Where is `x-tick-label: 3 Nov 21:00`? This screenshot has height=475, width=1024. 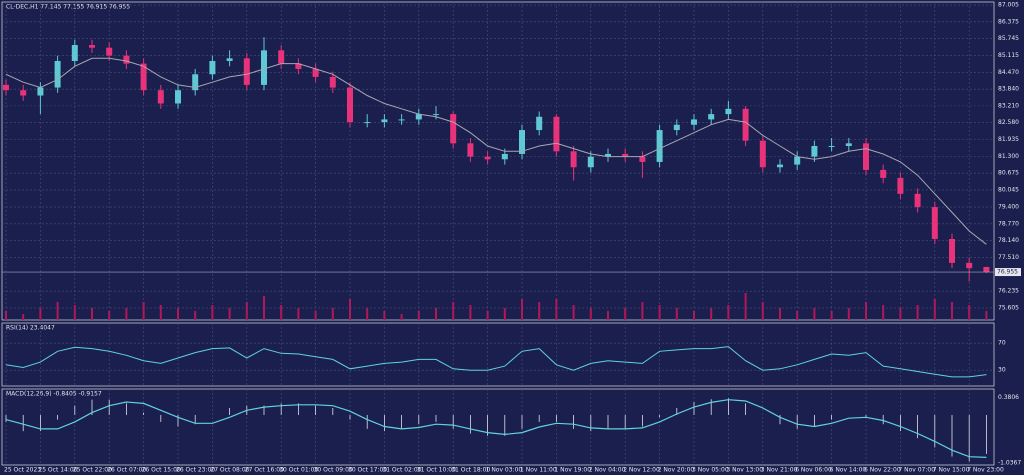
x-tick-label: 3 Nov 21:00 is located at coordinates (779, 470).